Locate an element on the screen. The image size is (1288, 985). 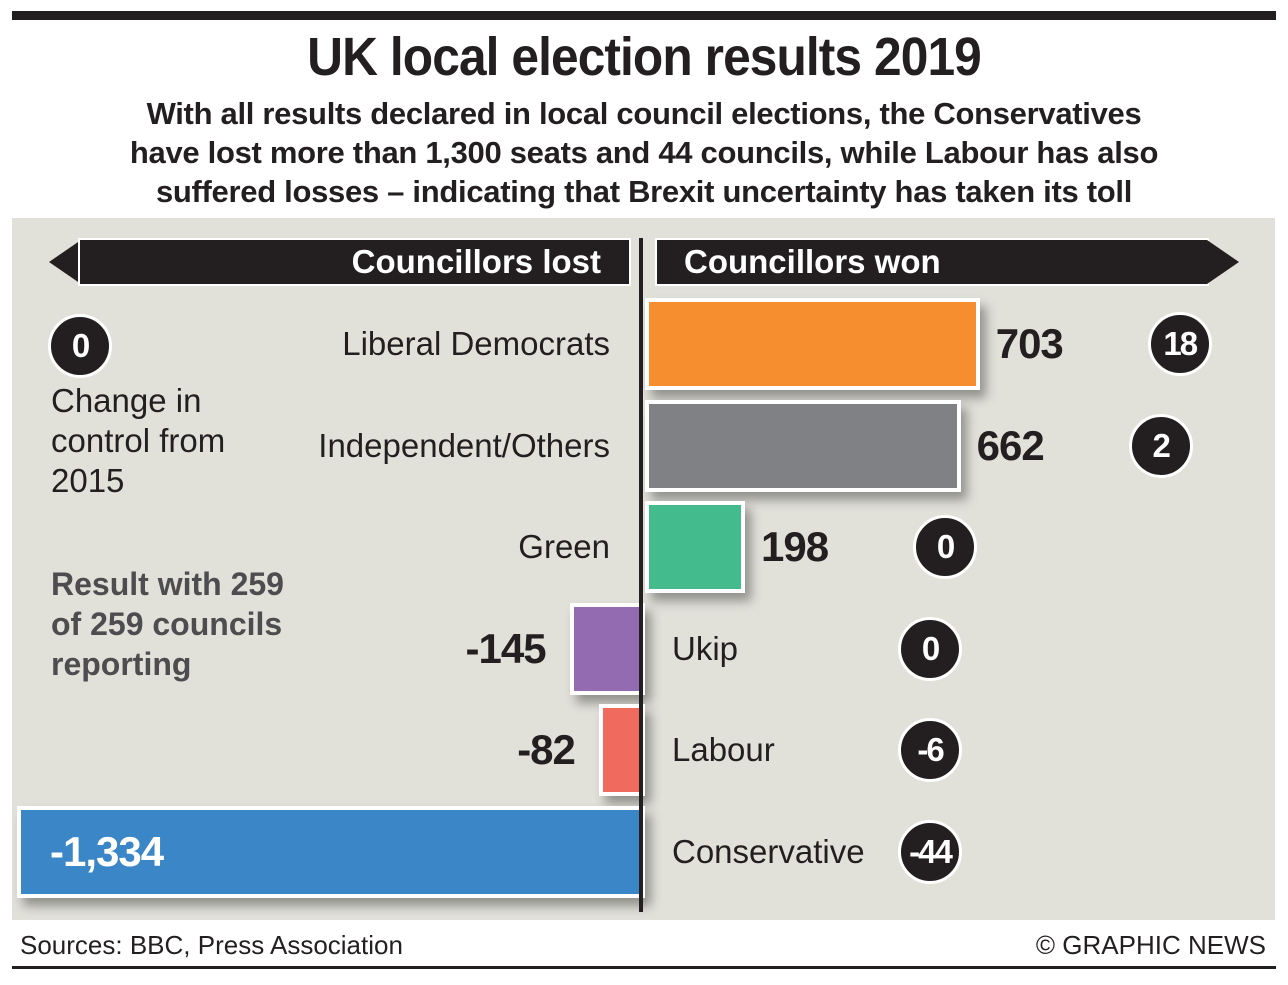
value-label: -82 is located at coordinates (546, 749).